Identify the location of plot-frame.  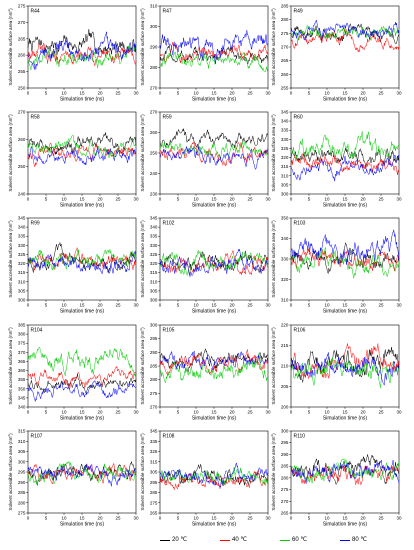
(214, 366).